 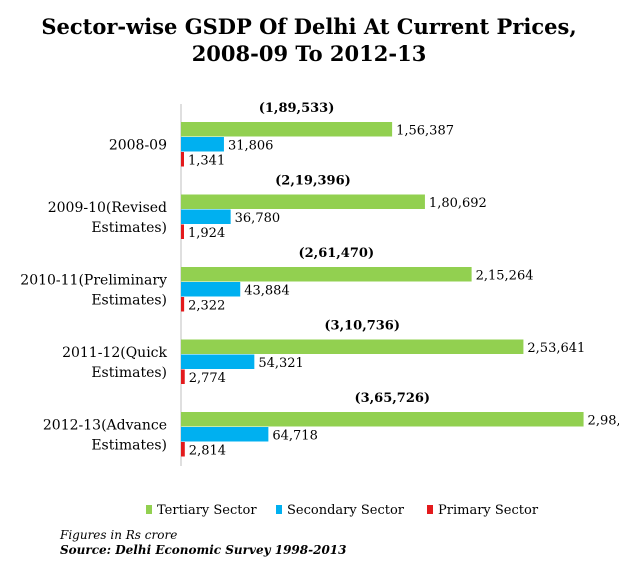 What do you see at coordinates (505, 276) in the screenshot?
I see `value-label: 2,15,264` at bounding box center [505, 276].